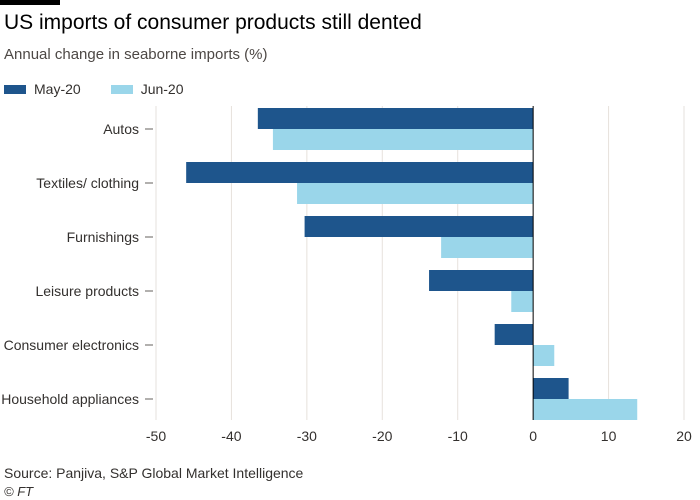 The image size is (700, 500). Describe the element at coordinates (307, 436) in the screenshot. I see `x-tick-label: -30` at that location.